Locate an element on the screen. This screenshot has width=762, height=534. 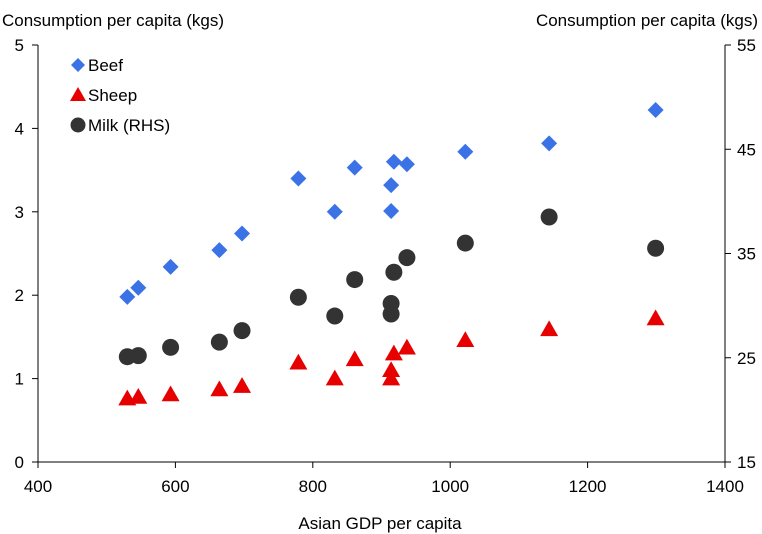
x-tick-label: 1400 is located at coordinates (725, 486).